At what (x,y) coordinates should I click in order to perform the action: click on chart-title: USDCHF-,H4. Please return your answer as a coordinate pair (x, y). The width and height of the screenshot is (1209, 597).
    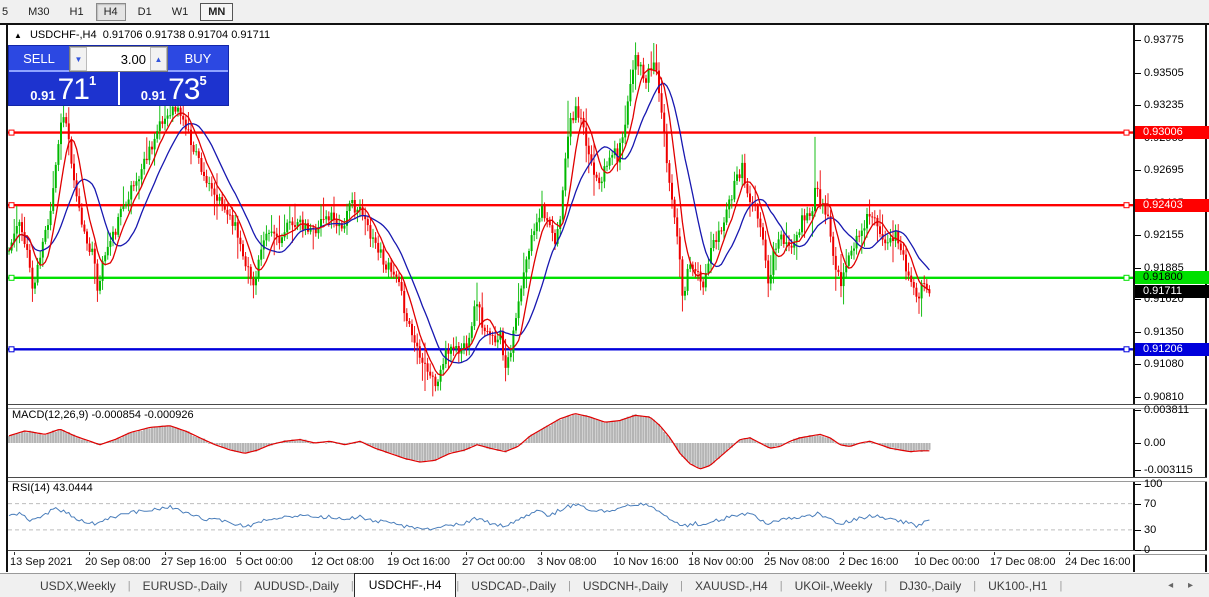
    Looking at the image, I should click on (63, 35).